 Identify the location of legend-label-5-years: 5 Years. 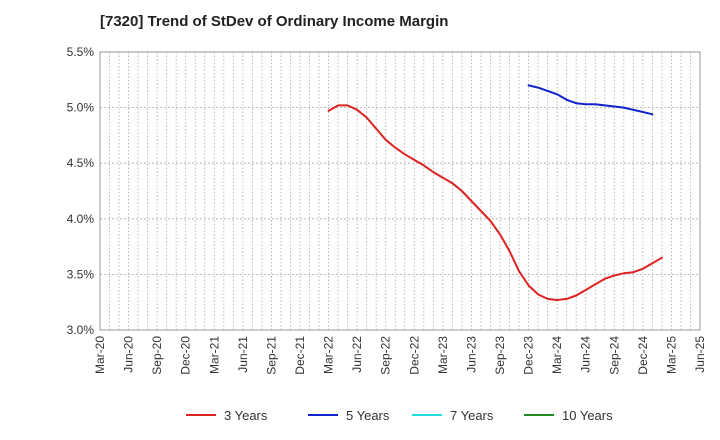
(368, 415).